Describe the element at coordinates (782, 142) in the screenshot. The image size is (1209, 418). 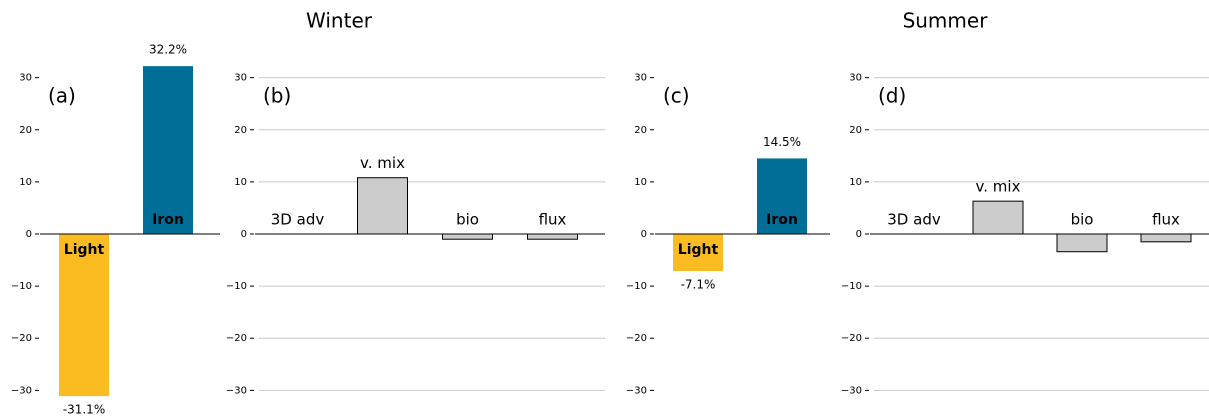
I see `value-label: 14.5%` at that location.